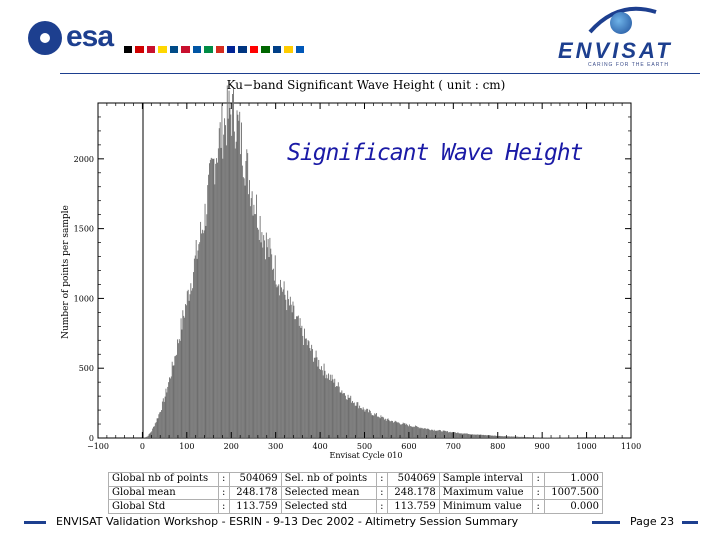 The image size is (720, 540). Describe the element at coordinates (231, 446) in the screenshot. I see `x-tick-label: 200` at that location.